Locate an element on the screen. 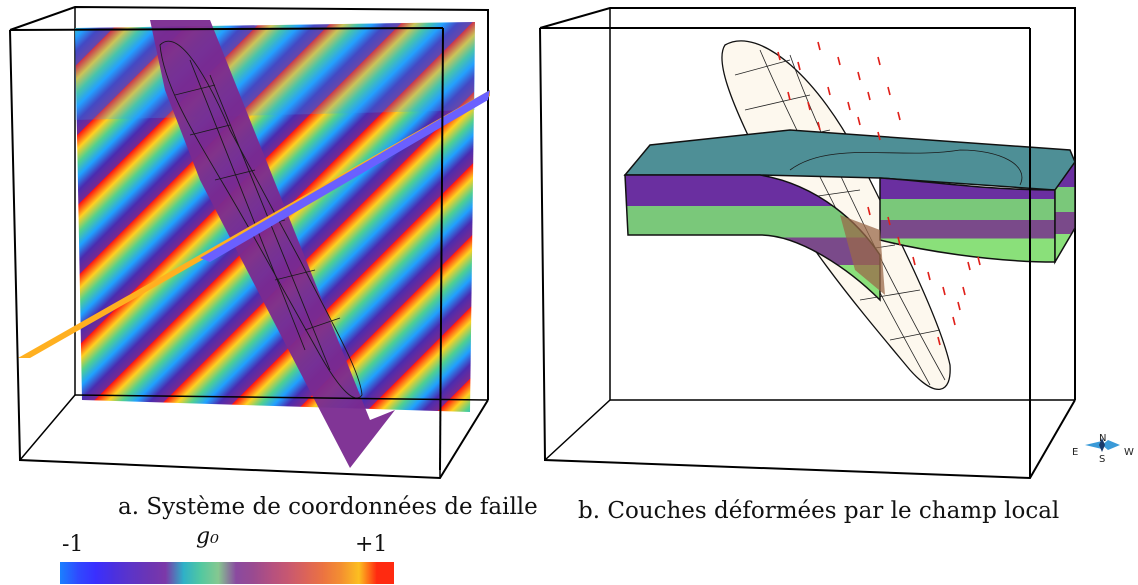 The height and width of the screenshot is (585, 1138). colorbar is located at coordinates (227, 573).